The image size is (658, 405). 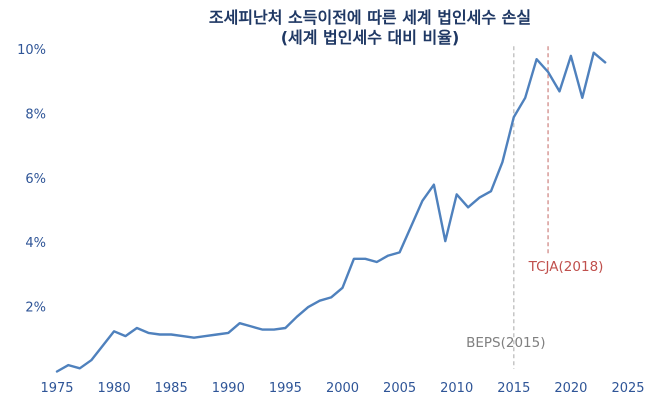 What do you see at coordinates (456, 388) in the screenshot?
I see `x-tick-label: 2010` at bounding box center [456, 388].